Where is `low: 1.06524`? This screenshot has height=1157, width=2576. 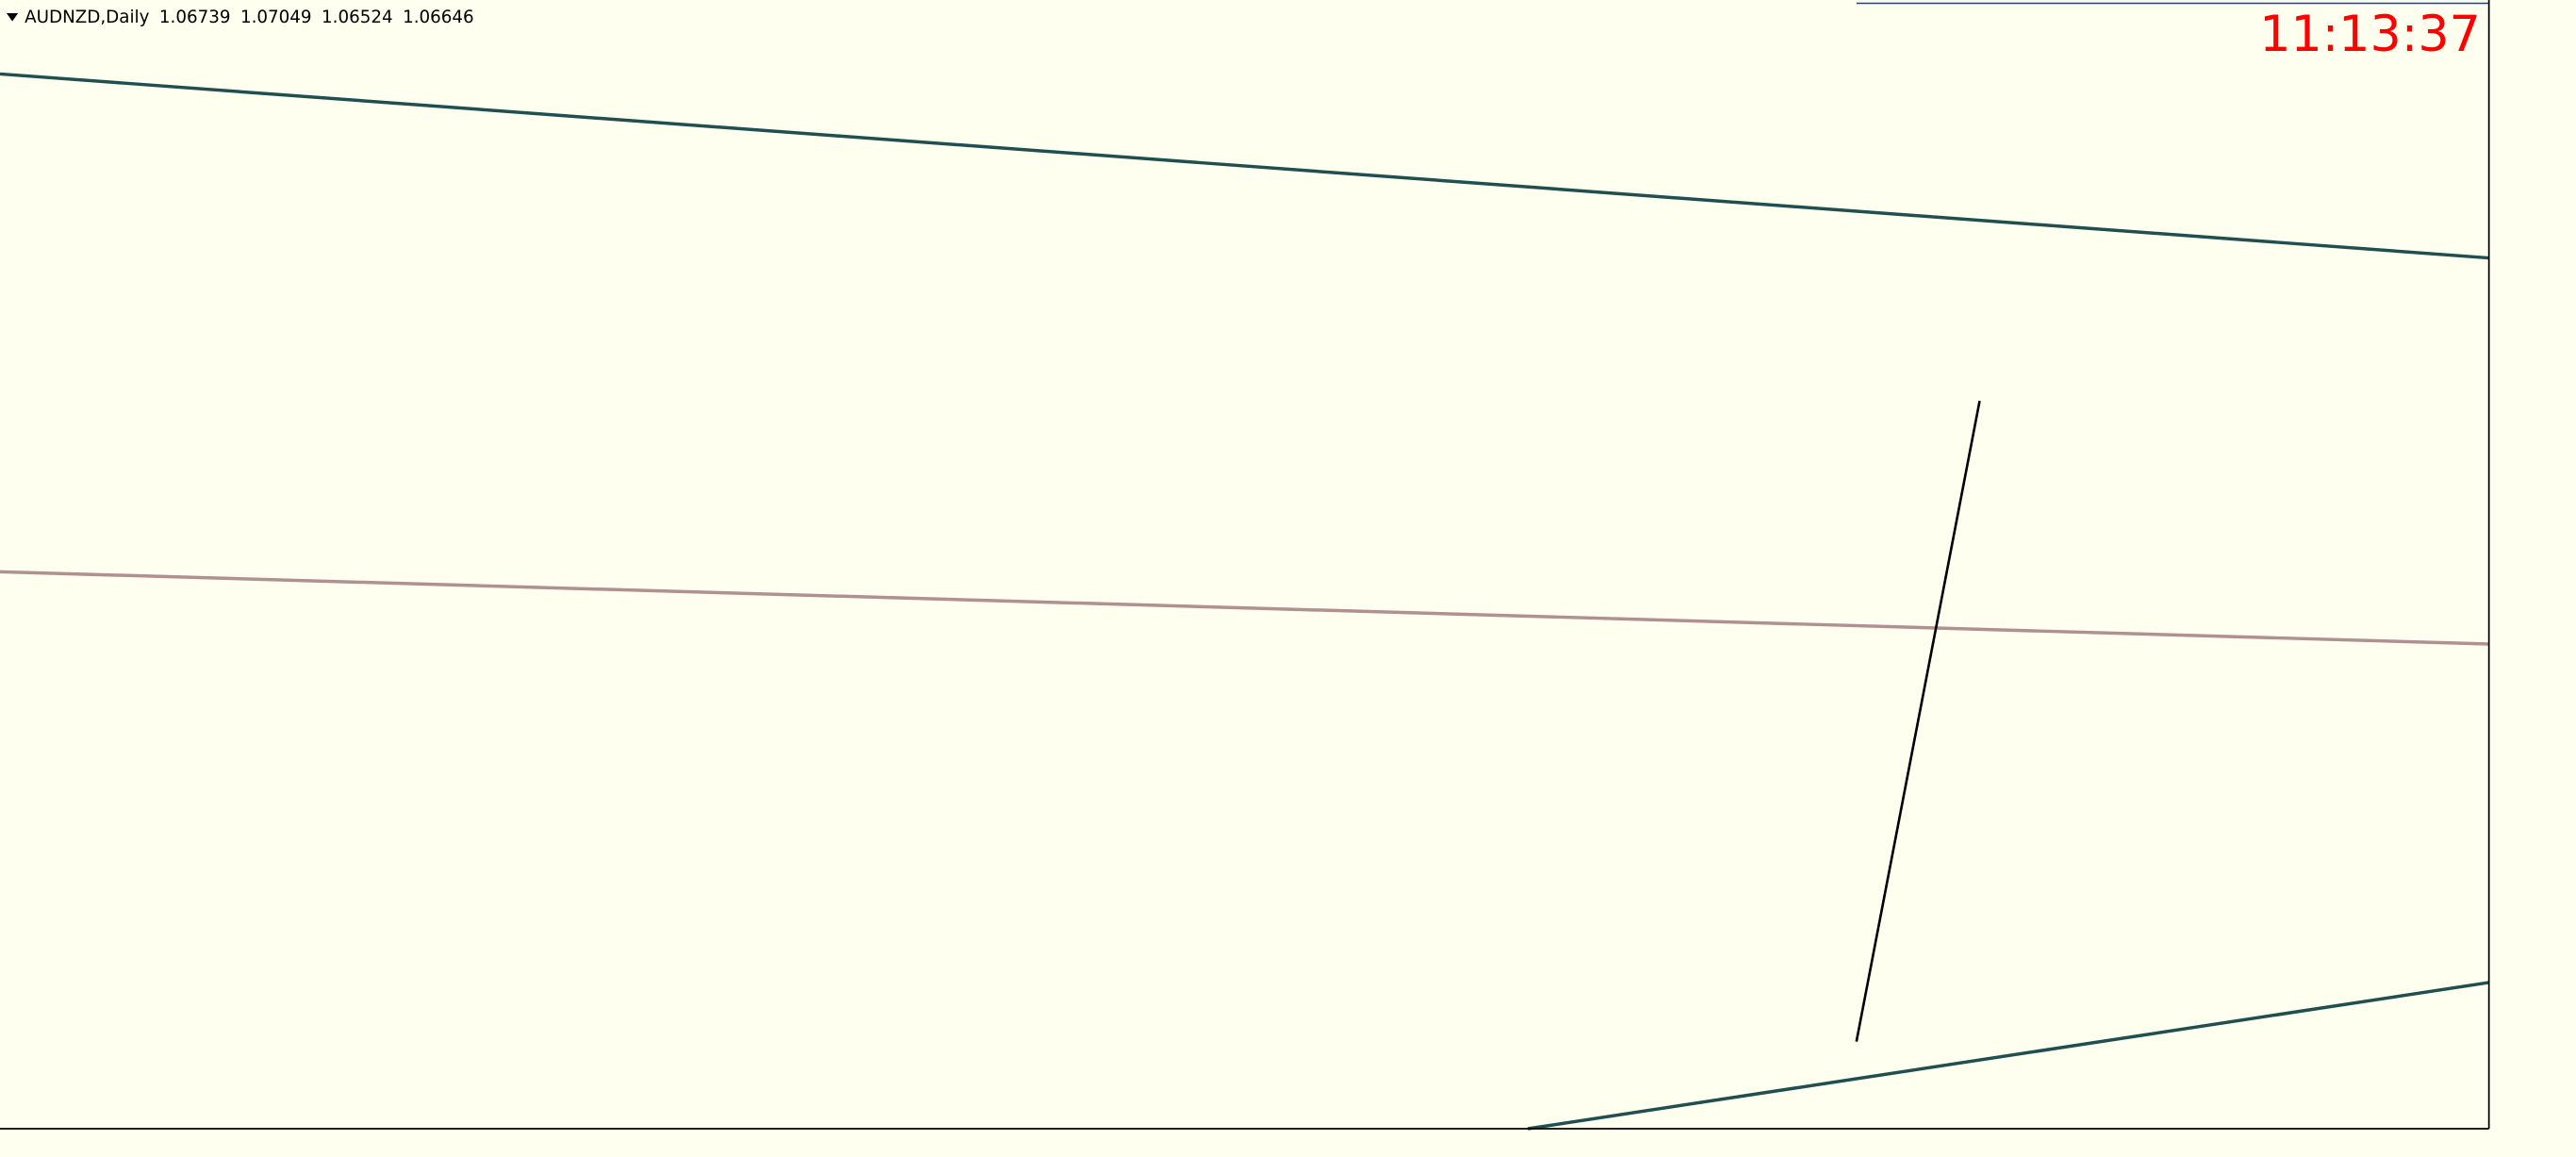 low: 1.06524 is located at coordinates (357, 18).